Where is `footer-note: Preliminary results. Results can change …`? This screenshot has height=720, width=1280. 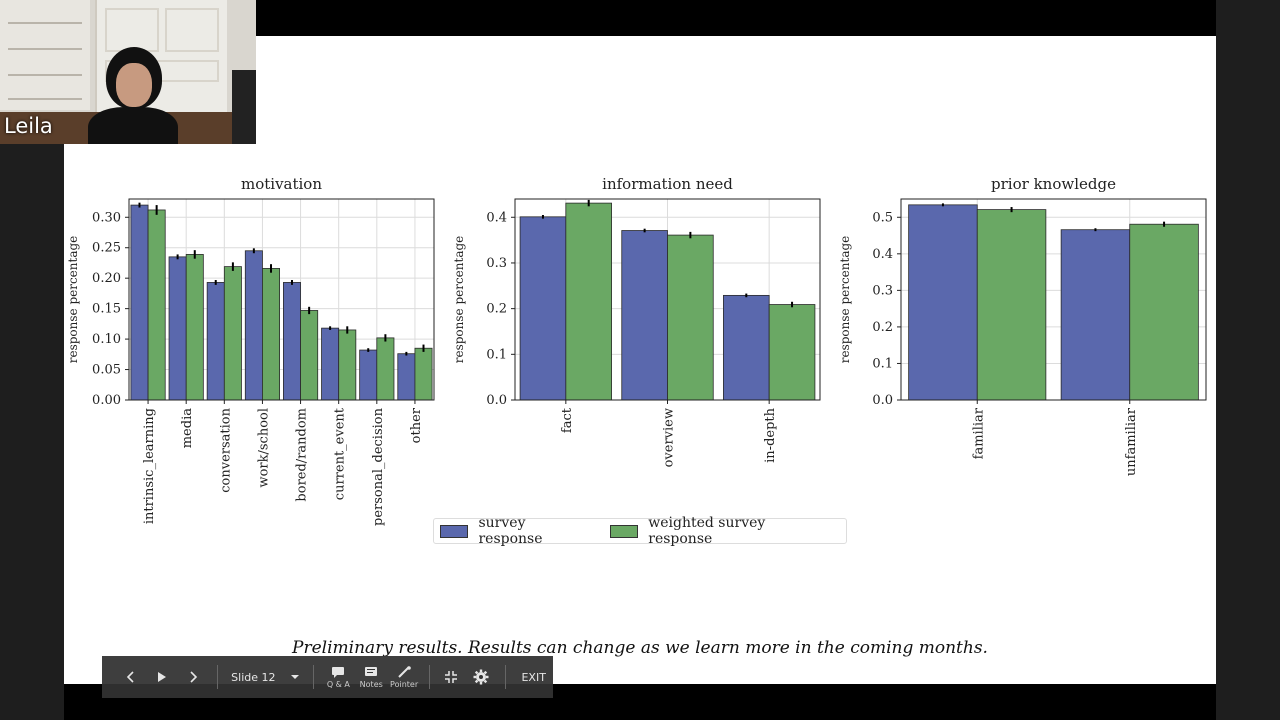
footer-note: Preliminary results. Results can change … is located at coordinates (640, 648).